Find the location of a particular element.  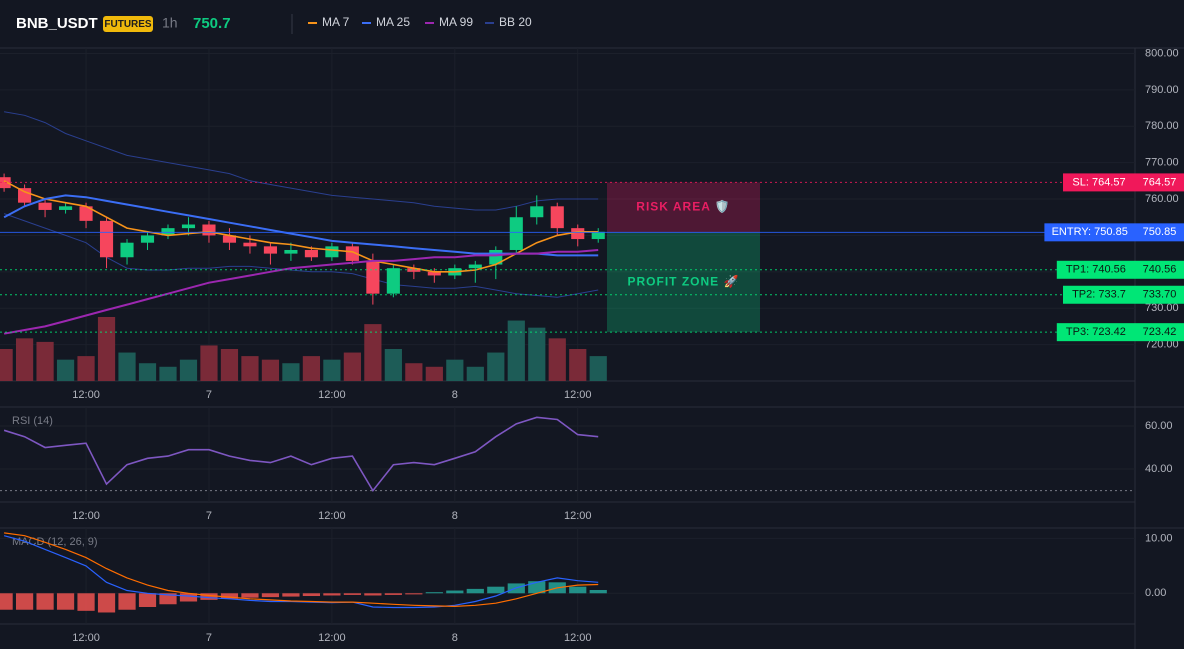

level-tag-label: SL: 764.57 is located at coordinates (1098, 182).